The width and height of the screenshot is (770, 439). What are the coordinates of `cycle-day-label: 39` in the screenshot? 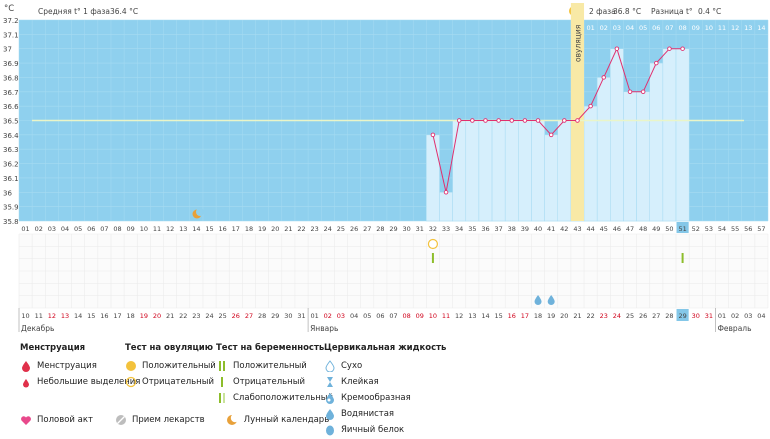 It's located at (525, 229).